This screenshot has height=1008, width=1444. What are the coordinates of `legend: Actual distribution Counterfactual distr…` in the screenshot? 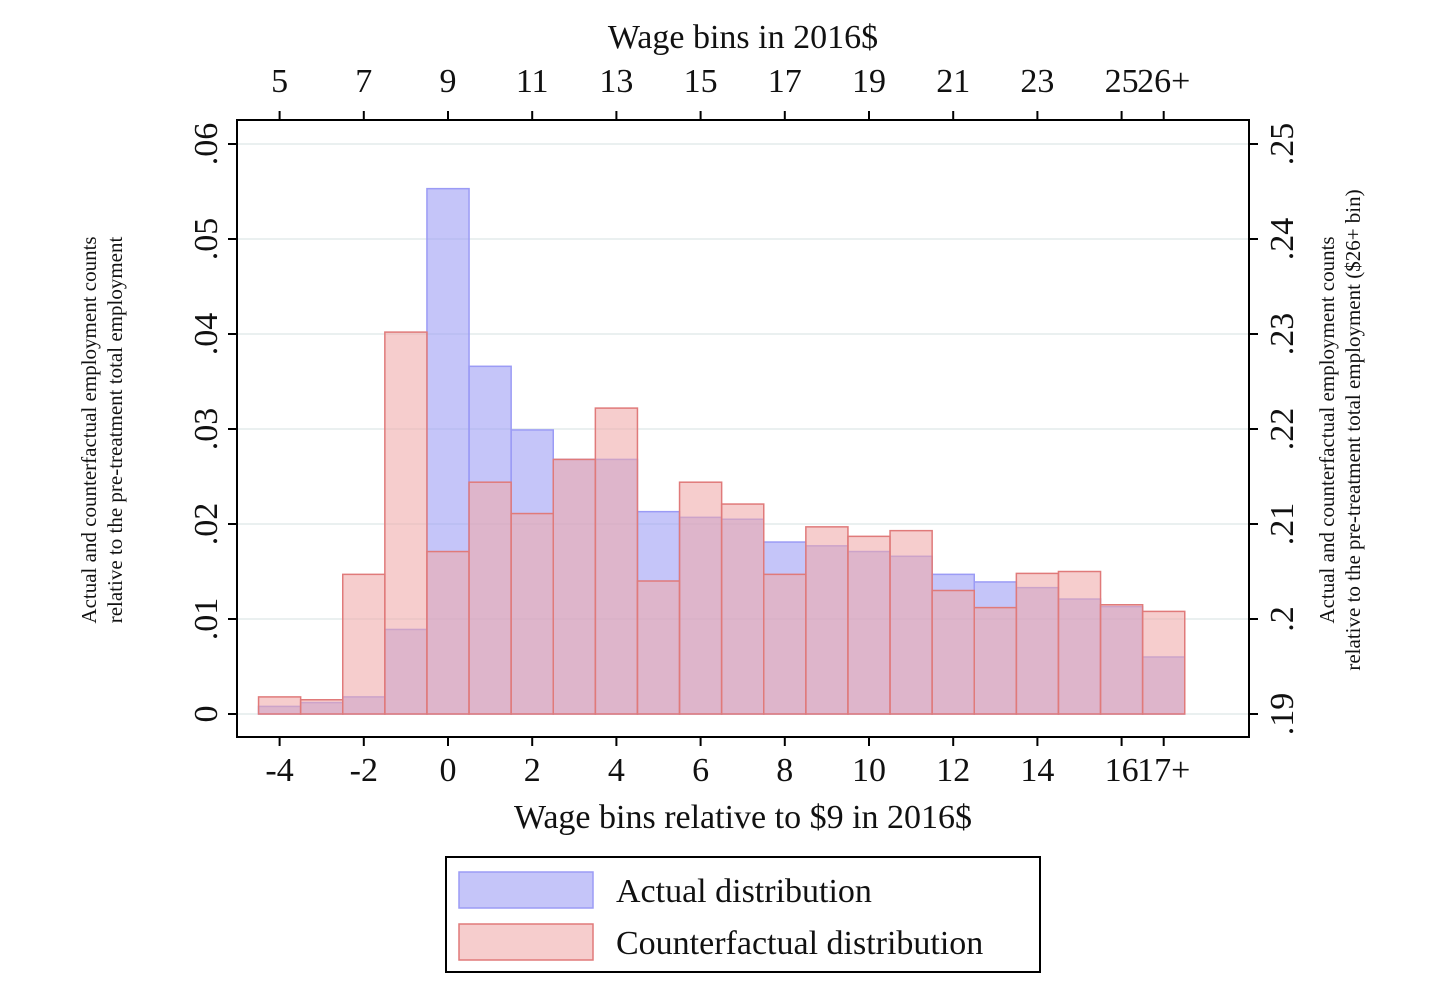 It's located at (743, 914).